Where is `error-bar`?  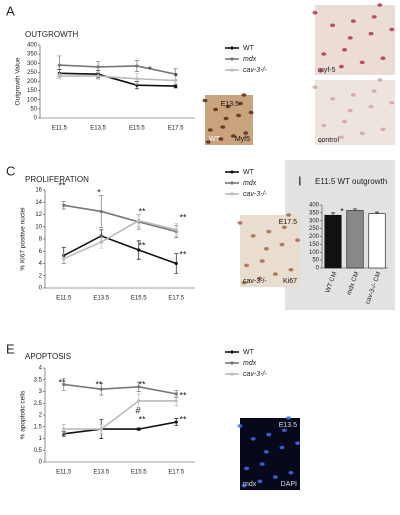 error-bar is located at coordinates (355, 209).